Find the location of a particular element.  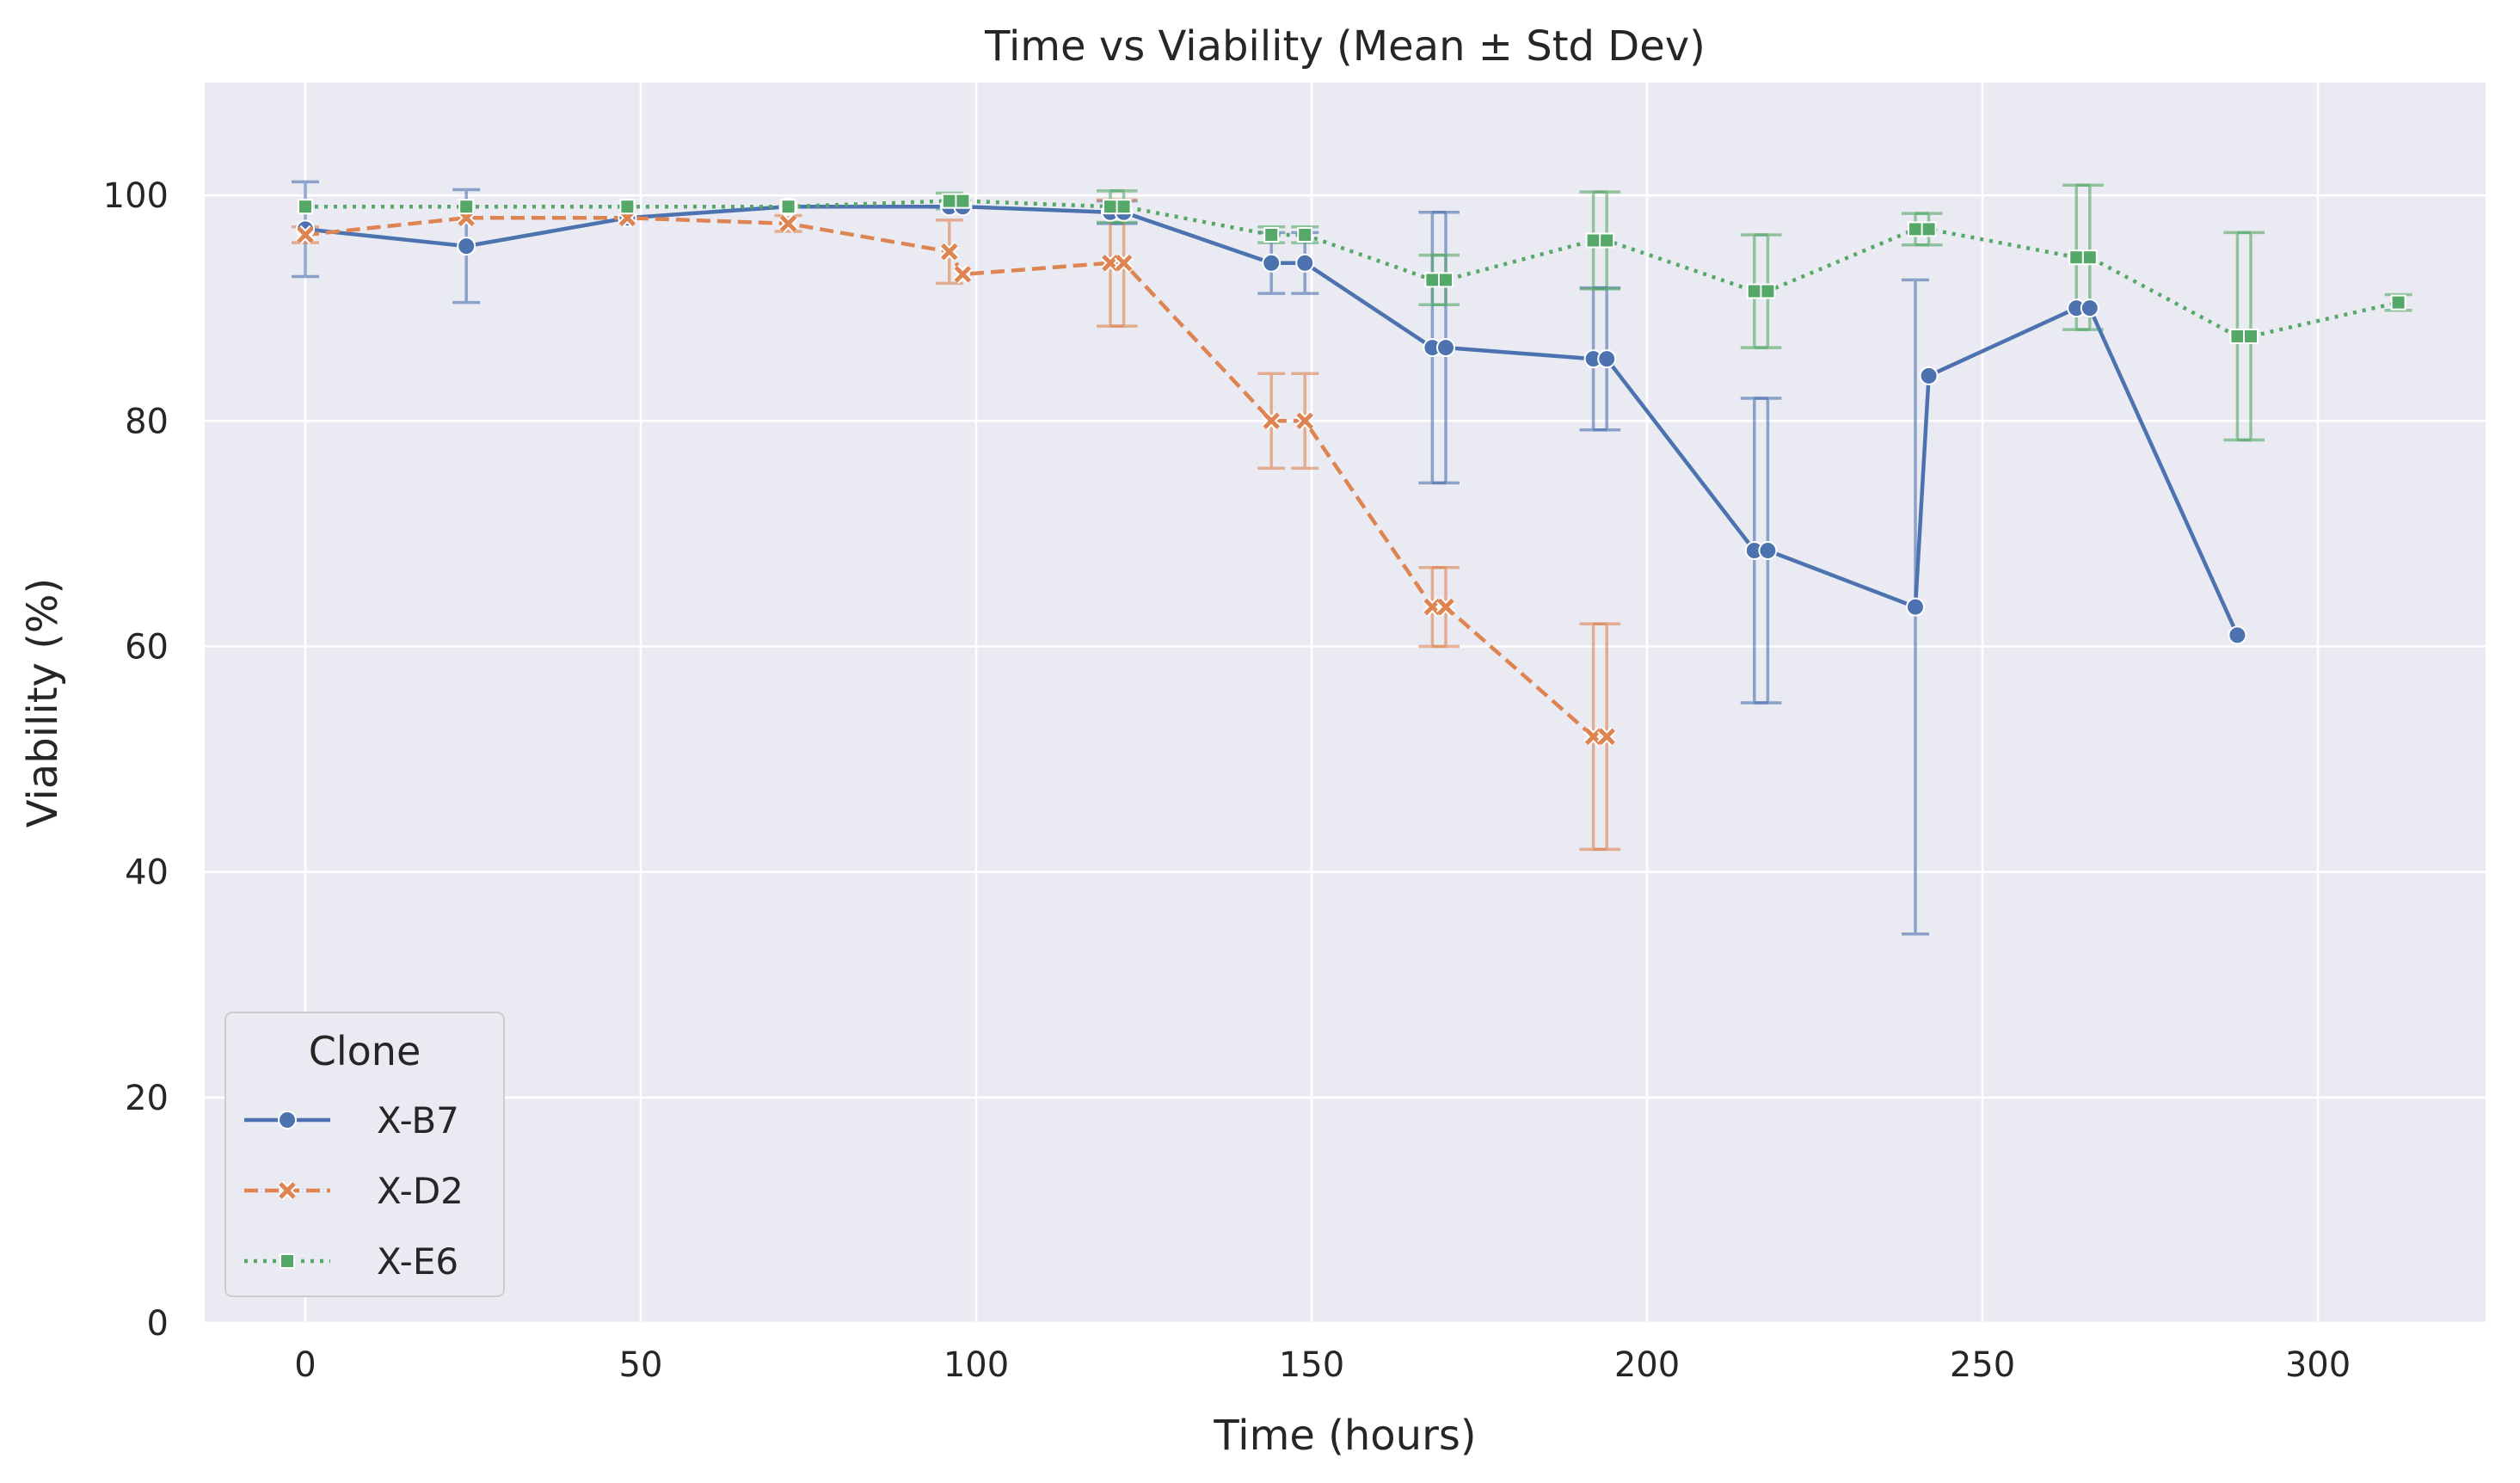

y-tick-label: 40 is located at coordinates (147, 873).